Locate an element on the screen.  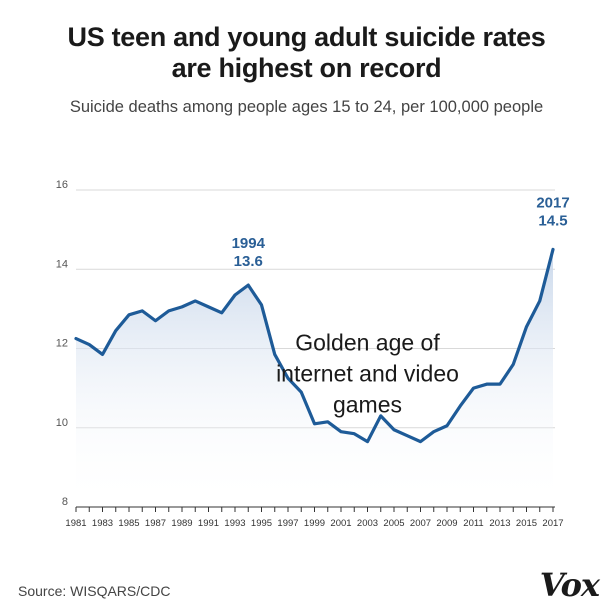
brand-logo: Vox is located at coordinates (569, 585).